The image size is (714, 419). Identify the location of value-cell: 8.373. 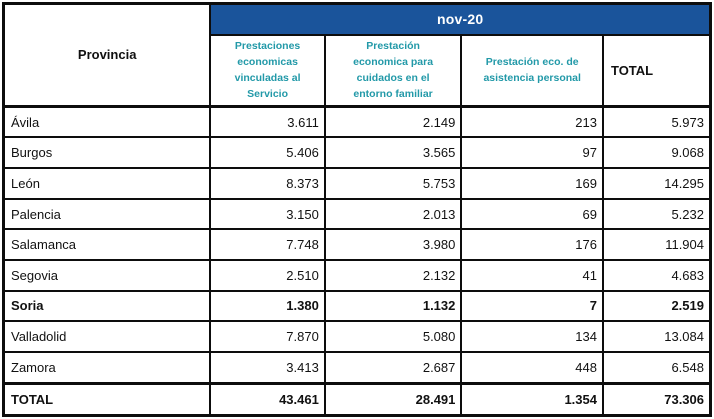
(267, 183).